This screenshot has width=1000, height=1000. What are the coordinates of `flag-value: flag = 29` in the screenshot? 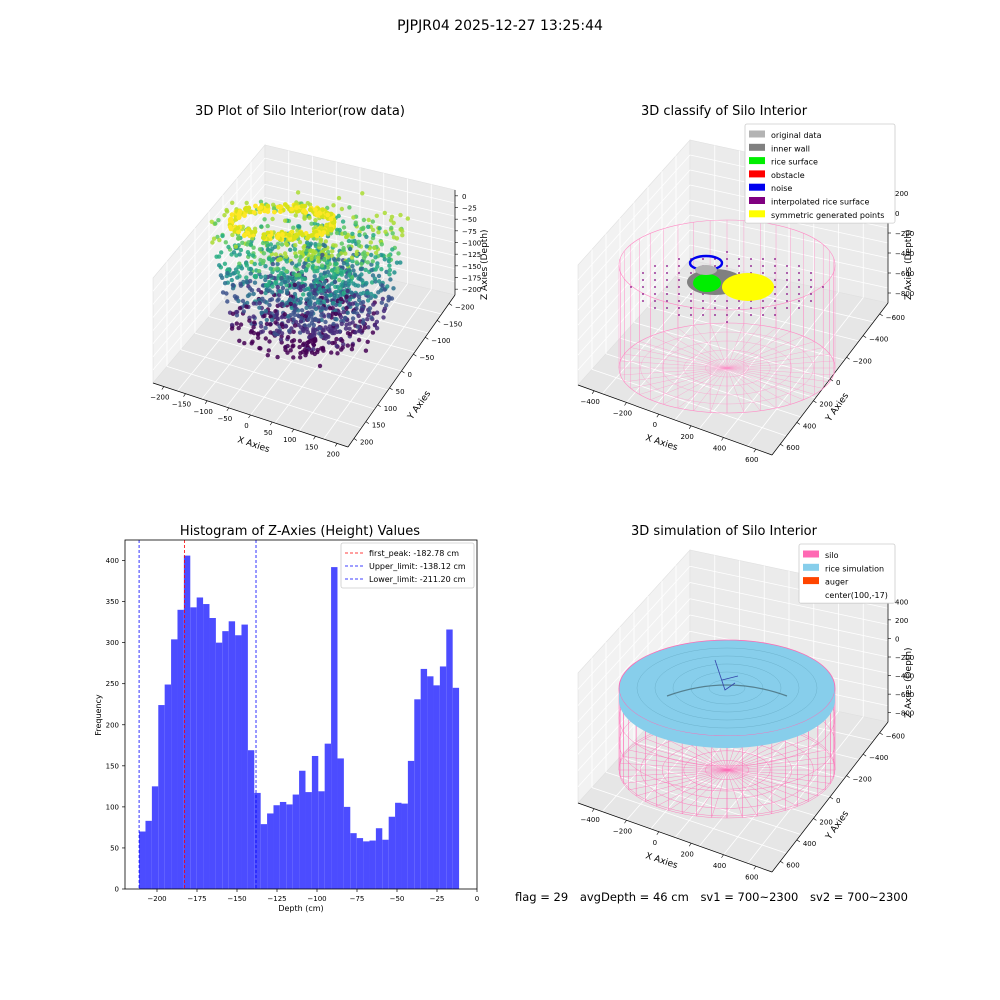 It's located at (542, 897).